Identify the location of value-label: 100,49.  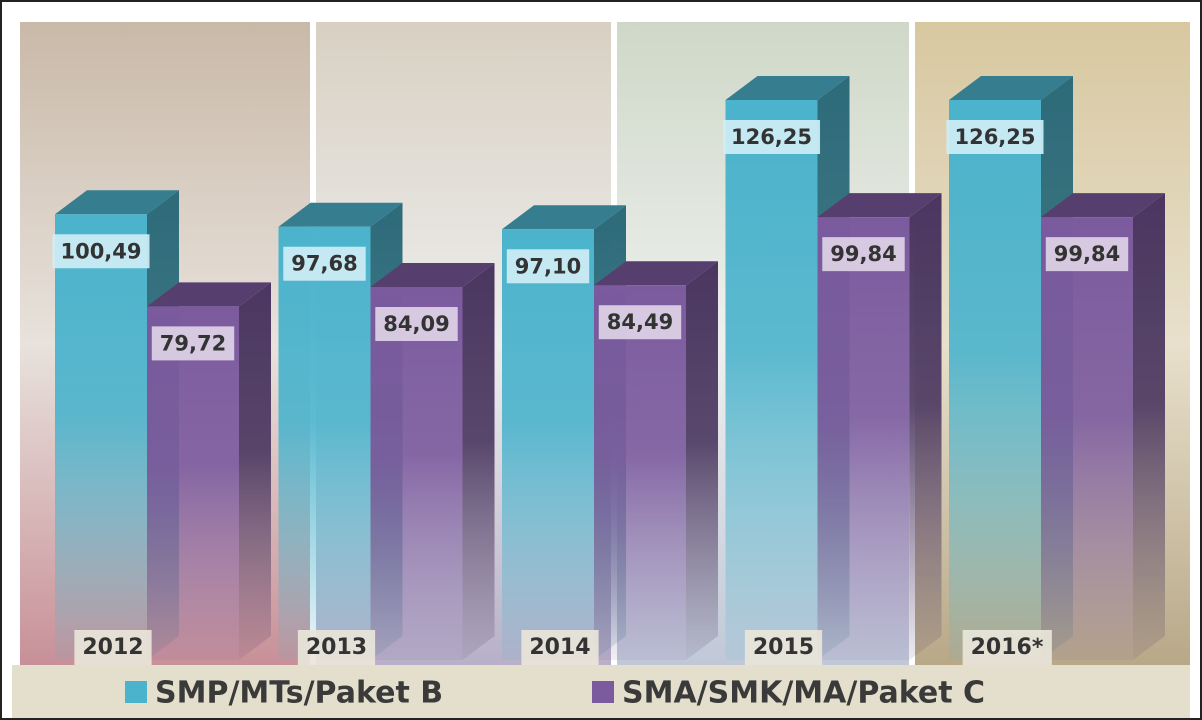
(100, 251).